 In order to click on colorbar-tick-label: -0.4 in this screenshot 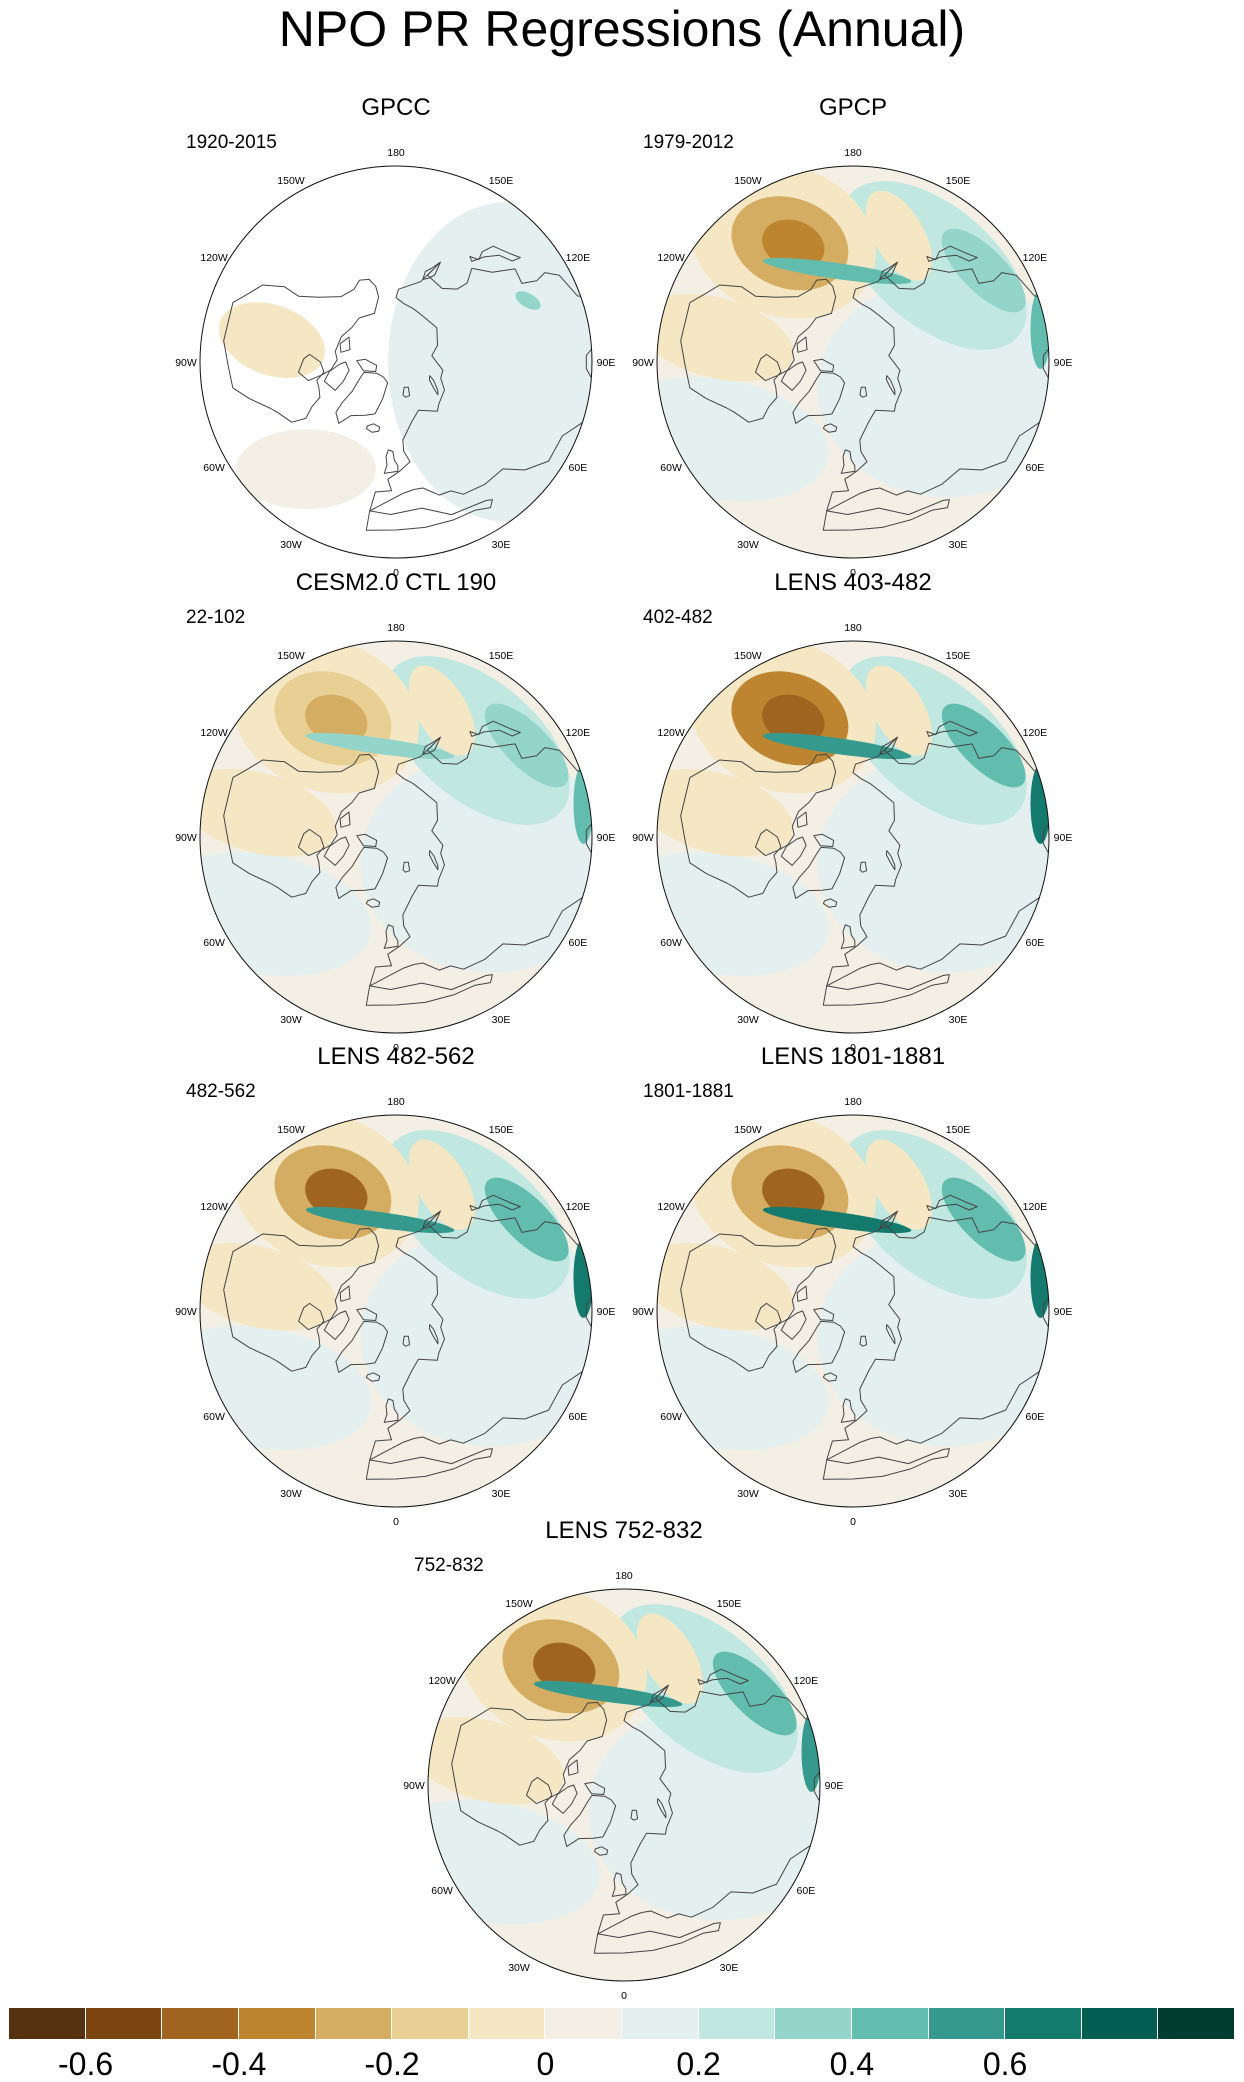, I will do `click(239, 2064)`.